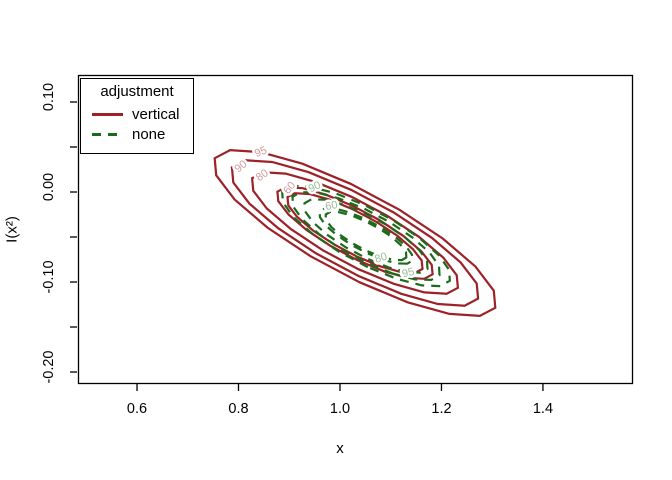 The width and height of the screenshot is (672, 480). Describe the element at coordinates (331, 206) in the screenshot. I see `contour-label-none-60: 60` at that location.